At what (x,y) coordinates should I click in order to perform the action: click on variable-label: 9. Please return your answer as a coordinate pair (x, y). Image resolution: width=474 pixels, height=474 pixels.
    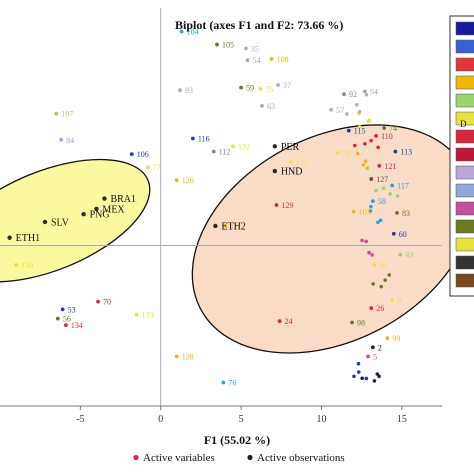
    Looking at the image, I should click on (399, 300).